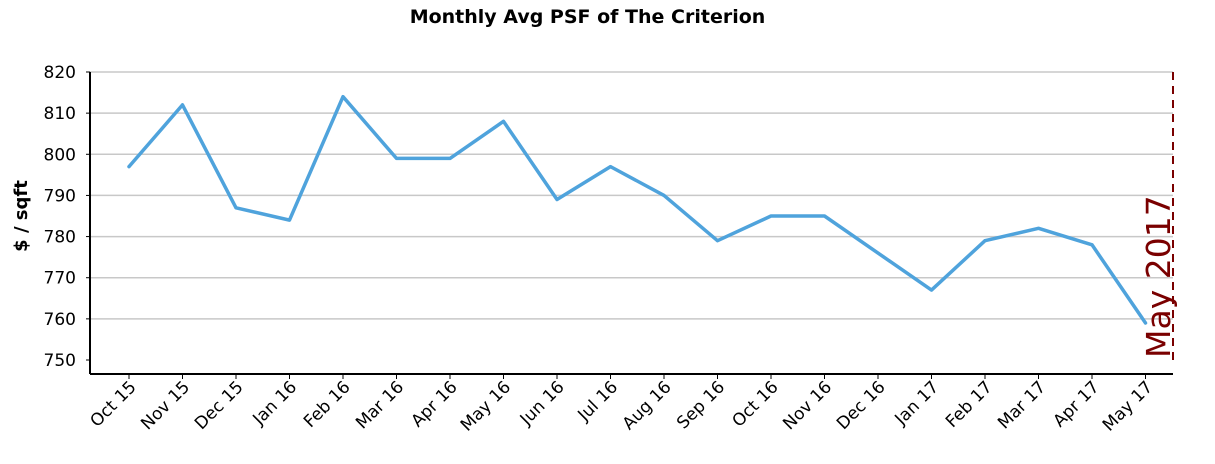 The height and width of the screenshot is (464, 1215). I want to click on chart-title: Monthly Avg PSF of The Criterion, so click(587, 17).